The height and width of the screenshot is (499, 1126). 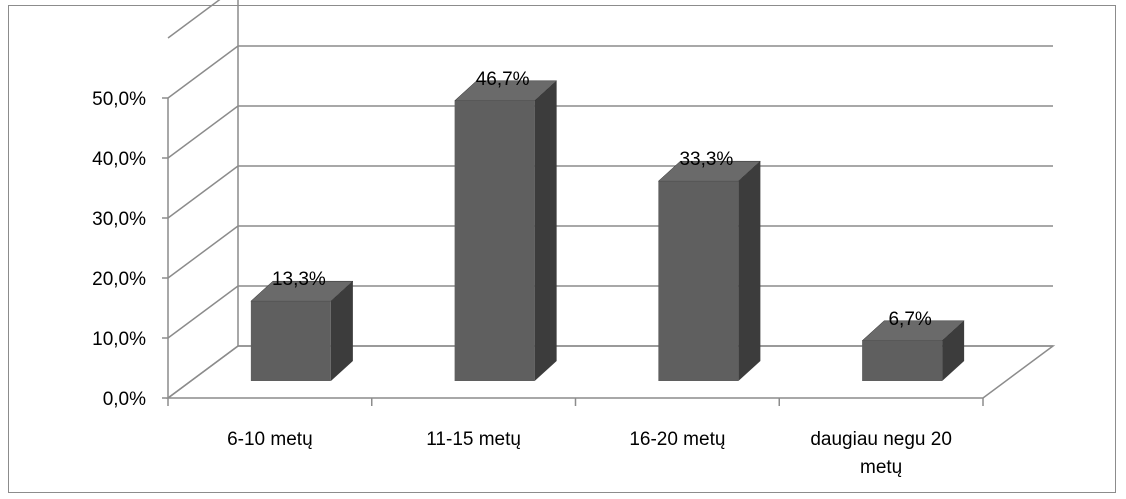 What do you see at coordinates (909, 319) in the screenshot?
I see `data-label: 6,7%` at bounding box center [909, 319].